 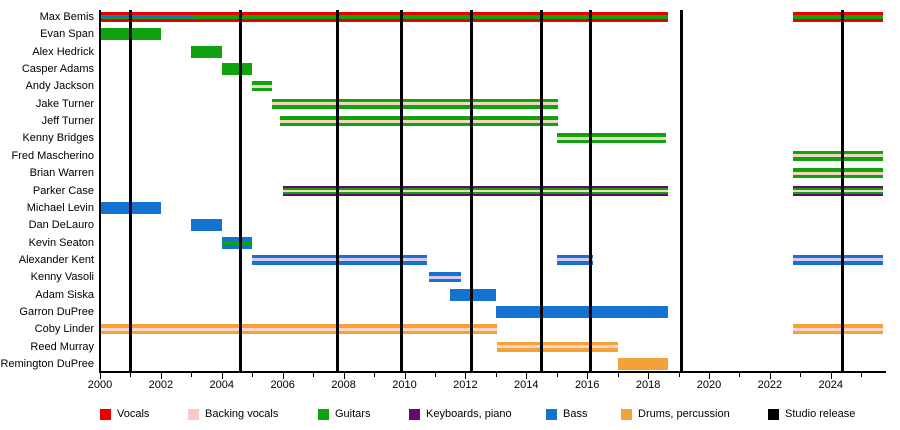 I want to click on legend-swatch-blue-icon, so click(x=551, y=414).